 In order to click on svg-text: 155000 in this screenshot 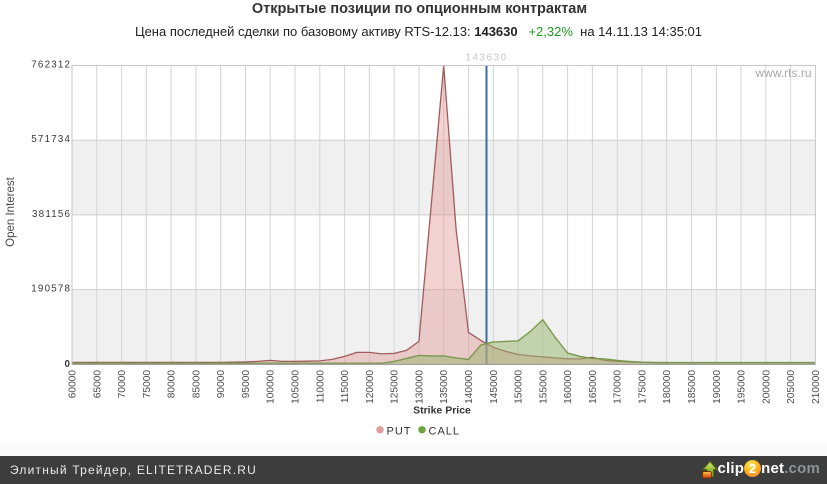, I will do `click(543, 387)`.